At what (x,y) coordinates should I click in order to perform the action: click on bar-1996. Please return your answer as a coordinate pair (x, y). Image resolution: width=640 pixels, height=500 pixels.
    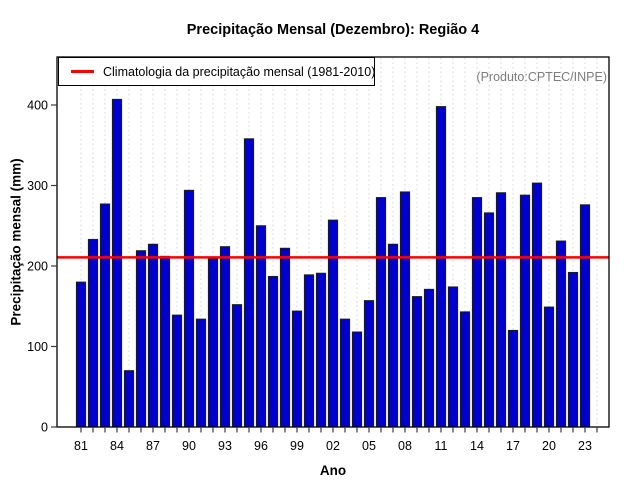
    Looking at the image, I should click on (261, 326).